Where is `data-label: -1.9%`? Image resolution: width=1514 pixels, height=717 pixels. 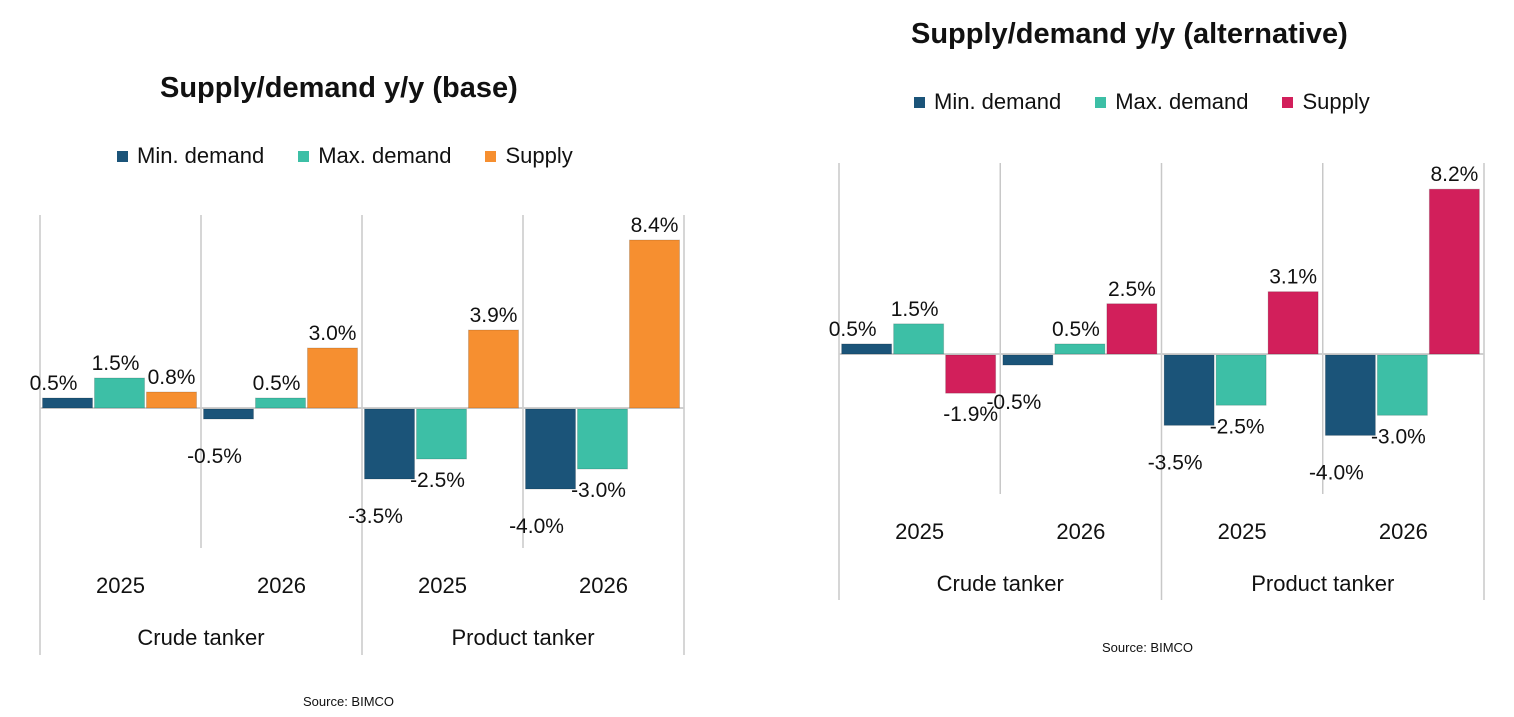
data-label: -1.9% is located at coordinates (970, 414).